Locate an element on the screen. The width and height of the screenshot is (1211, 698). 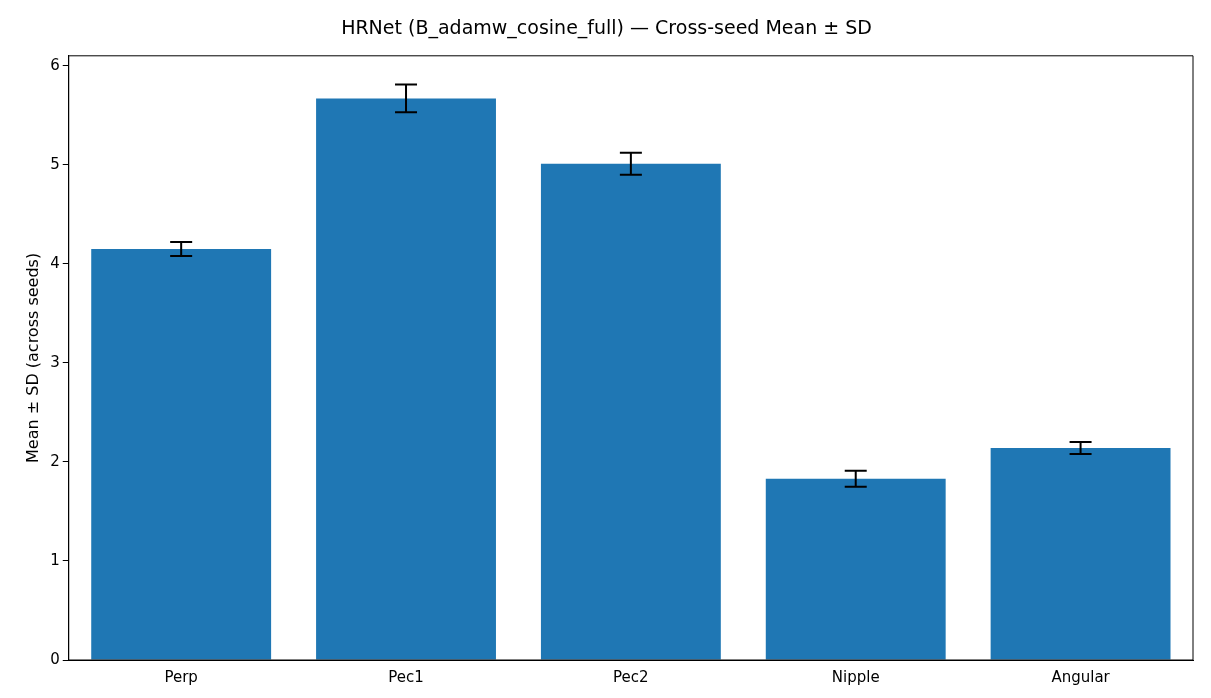
x-tick-label: Perp is located at coordinates (181, 676).